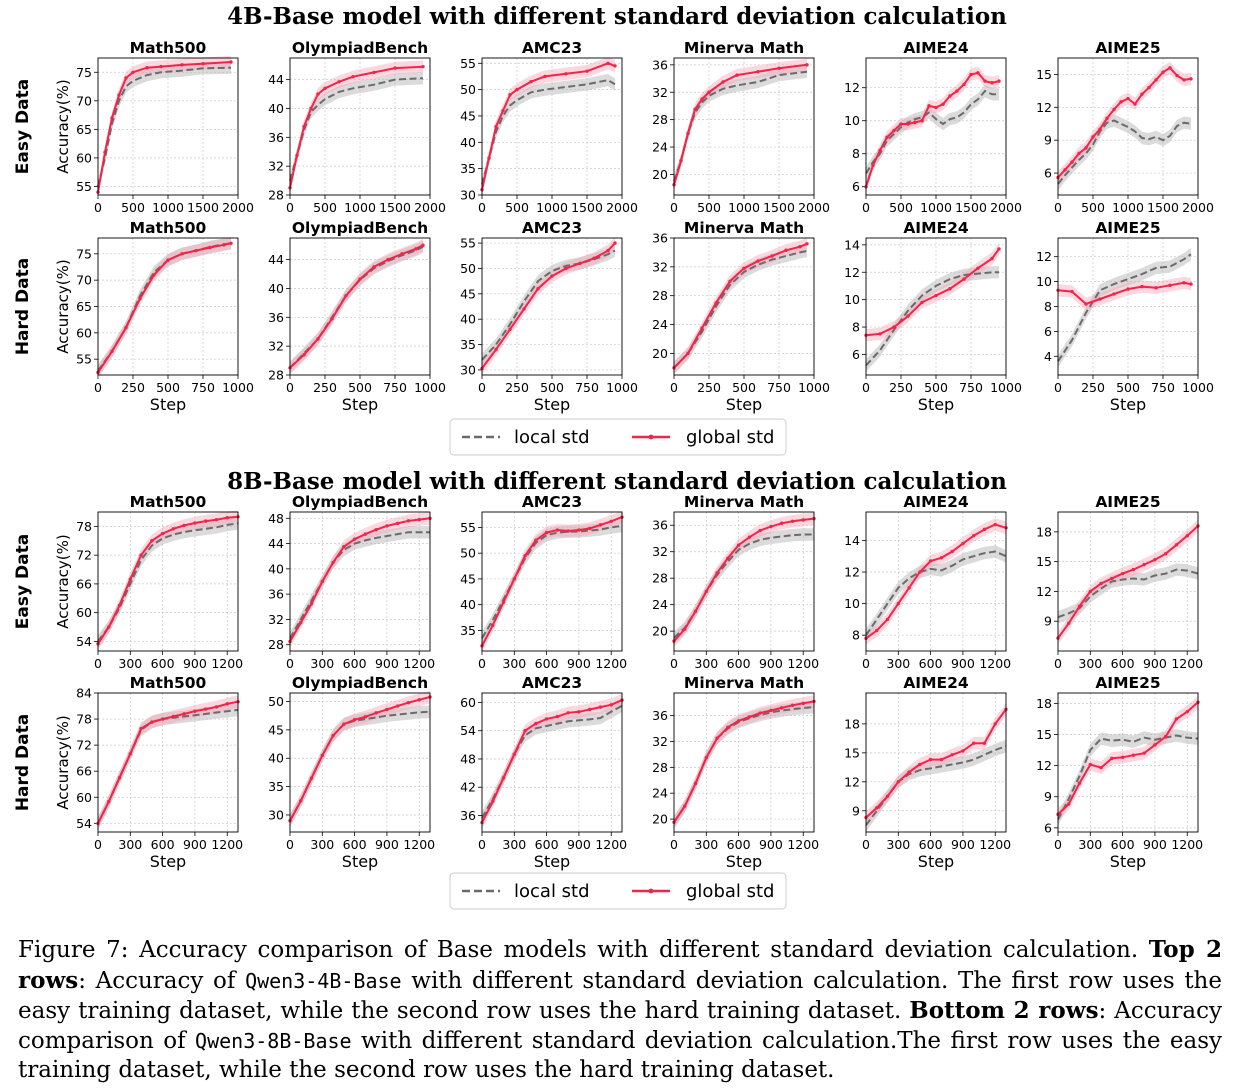  Describe the element at coordinates (936, 683) in the screenshot. I see `subplot-title: AIME24` at that location.